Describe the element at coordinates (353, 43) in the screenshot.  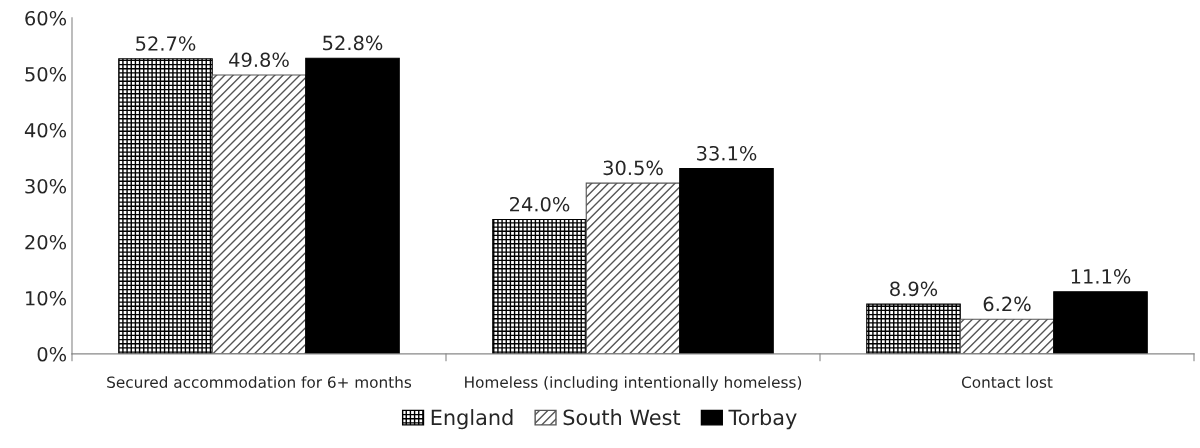
I see `data-label: 52.8%` at that location.